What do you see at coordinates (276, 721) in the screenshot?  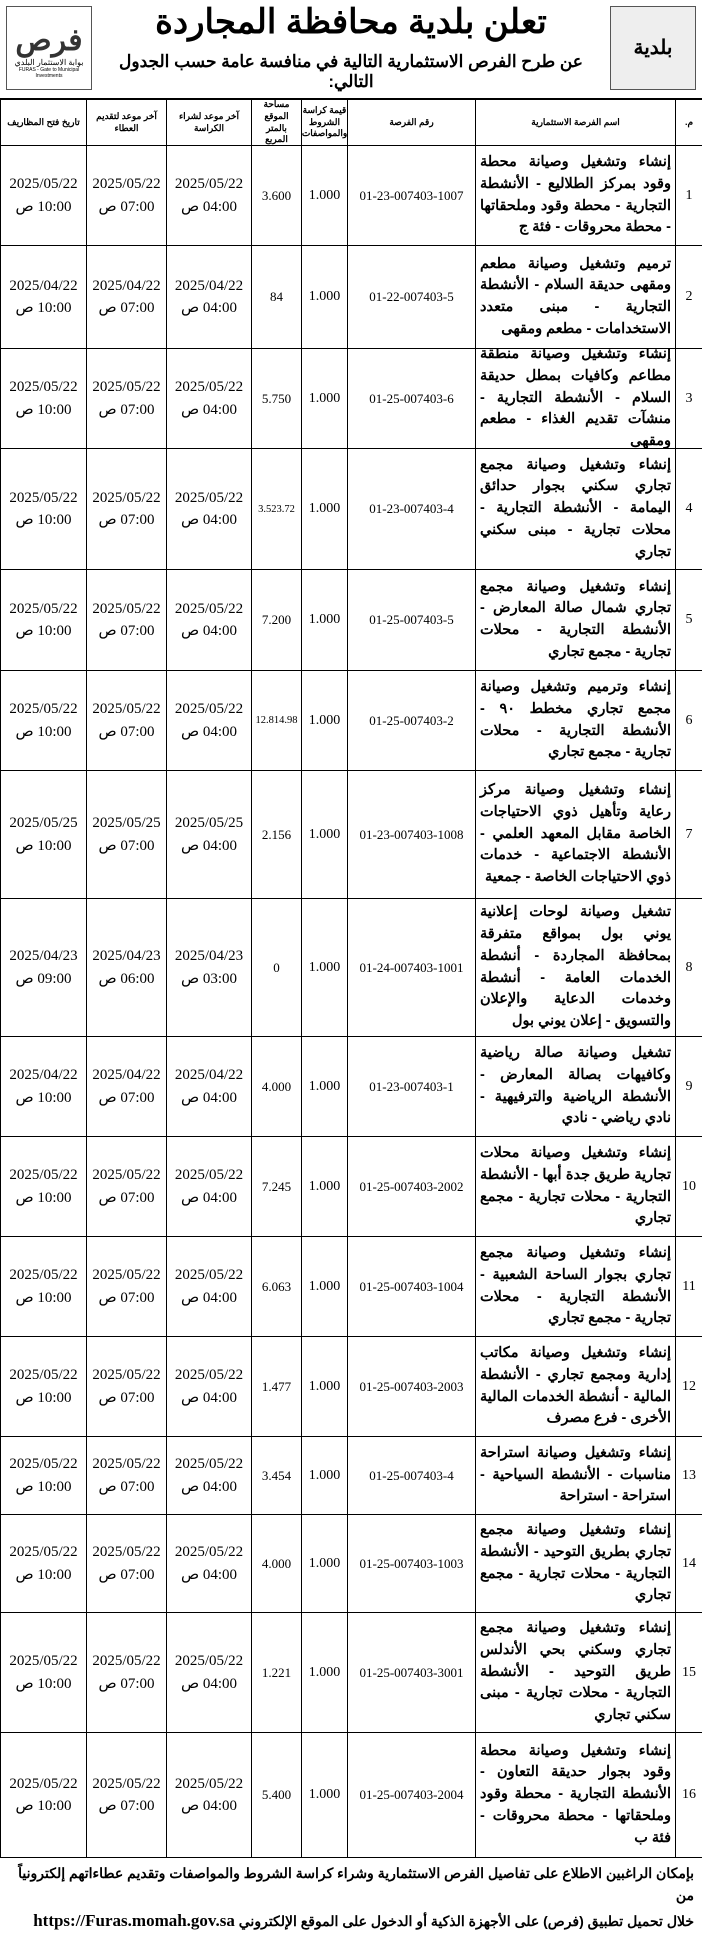 I see `area: 12.814.98` at bounding box center [276, 721].